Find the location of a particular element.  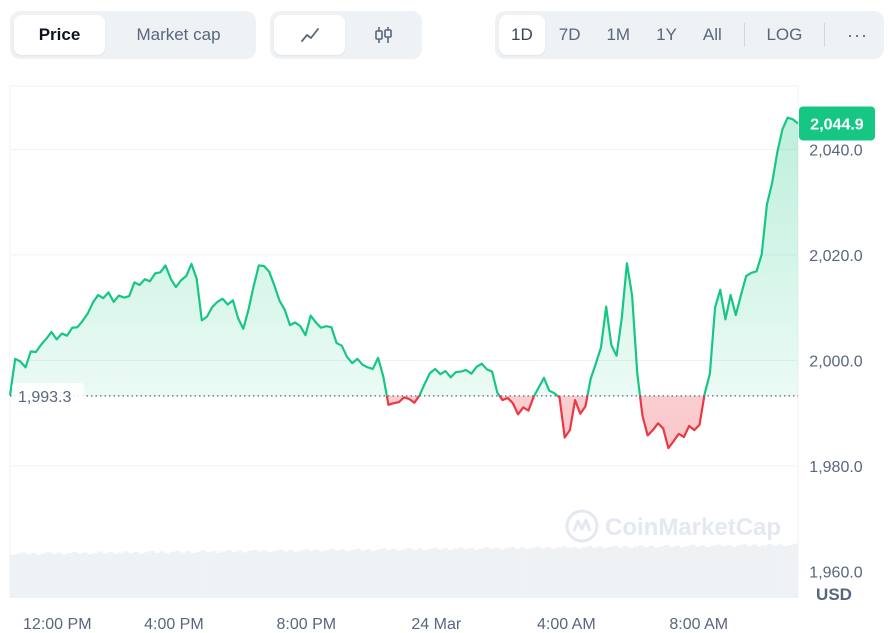

y-tick-label: 2,040.0 is located at coordinates (835, 150).